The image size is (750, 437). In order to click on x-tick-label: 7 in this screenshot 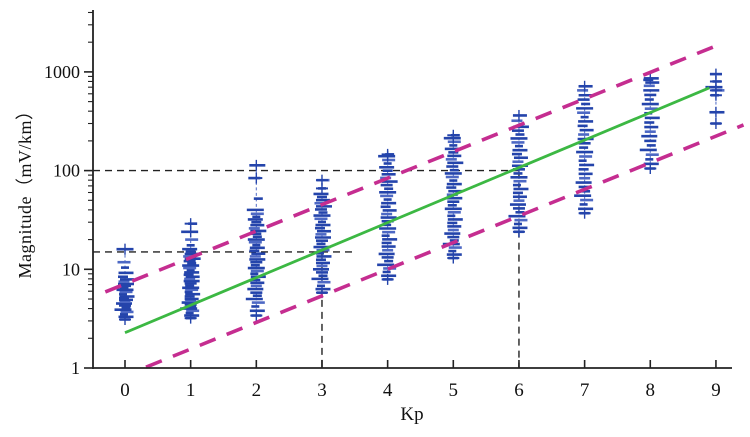, I will do `click(585, 390)`.